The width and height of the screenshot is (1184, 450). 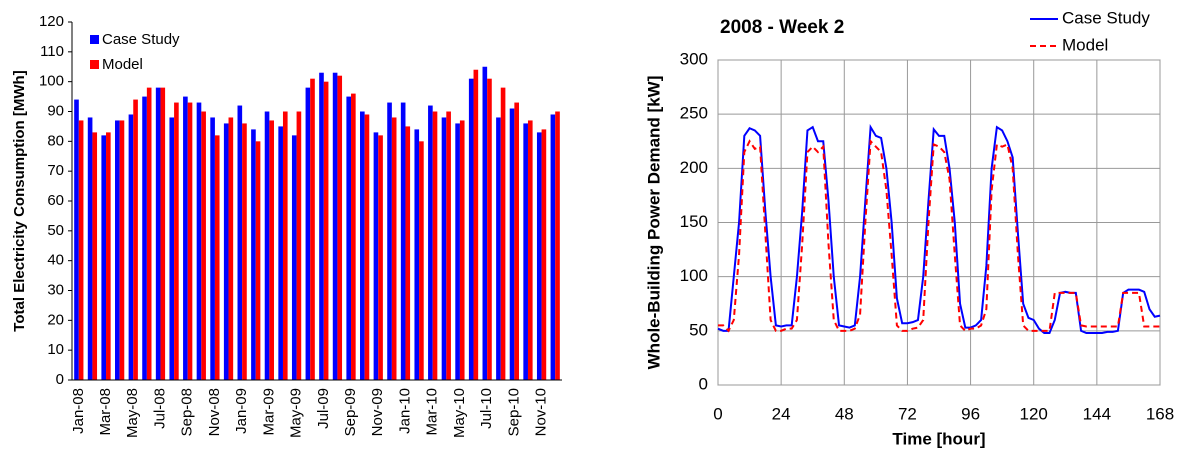 What do you see at coordinates (694, 113) in the screenshot?
I see `y-tick-label: 250` at bounding box center [694, 113].